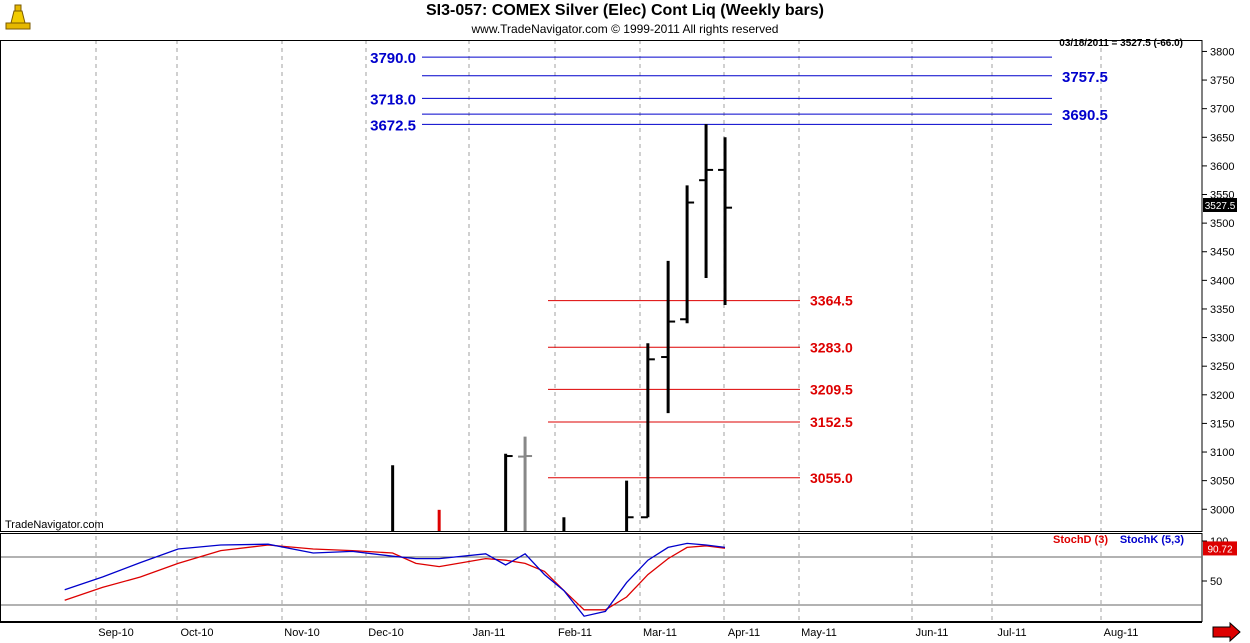 The image size is (1250, 643). What do you see at coordinates (18, 17) in the screenshot?
I see `tradenavigator-logo` at bounding box center [18, 17].